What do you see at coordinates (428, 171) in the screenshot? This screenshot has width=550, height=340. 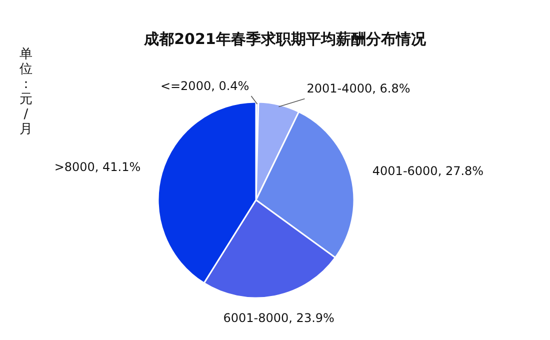 I see `slice-label: 4001-6000, 27.8%` at bounding box center [428, 171].